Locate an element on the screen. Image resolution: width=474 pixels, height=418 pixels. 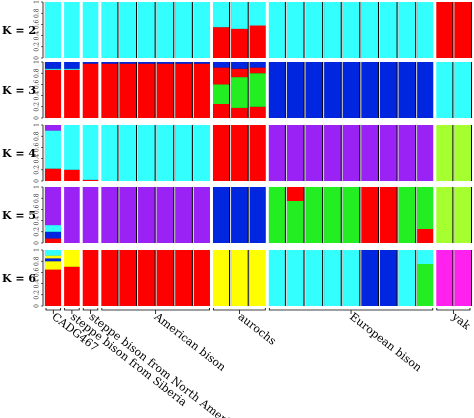
y-tick-label: 1 is located at coordinates (37, 125).